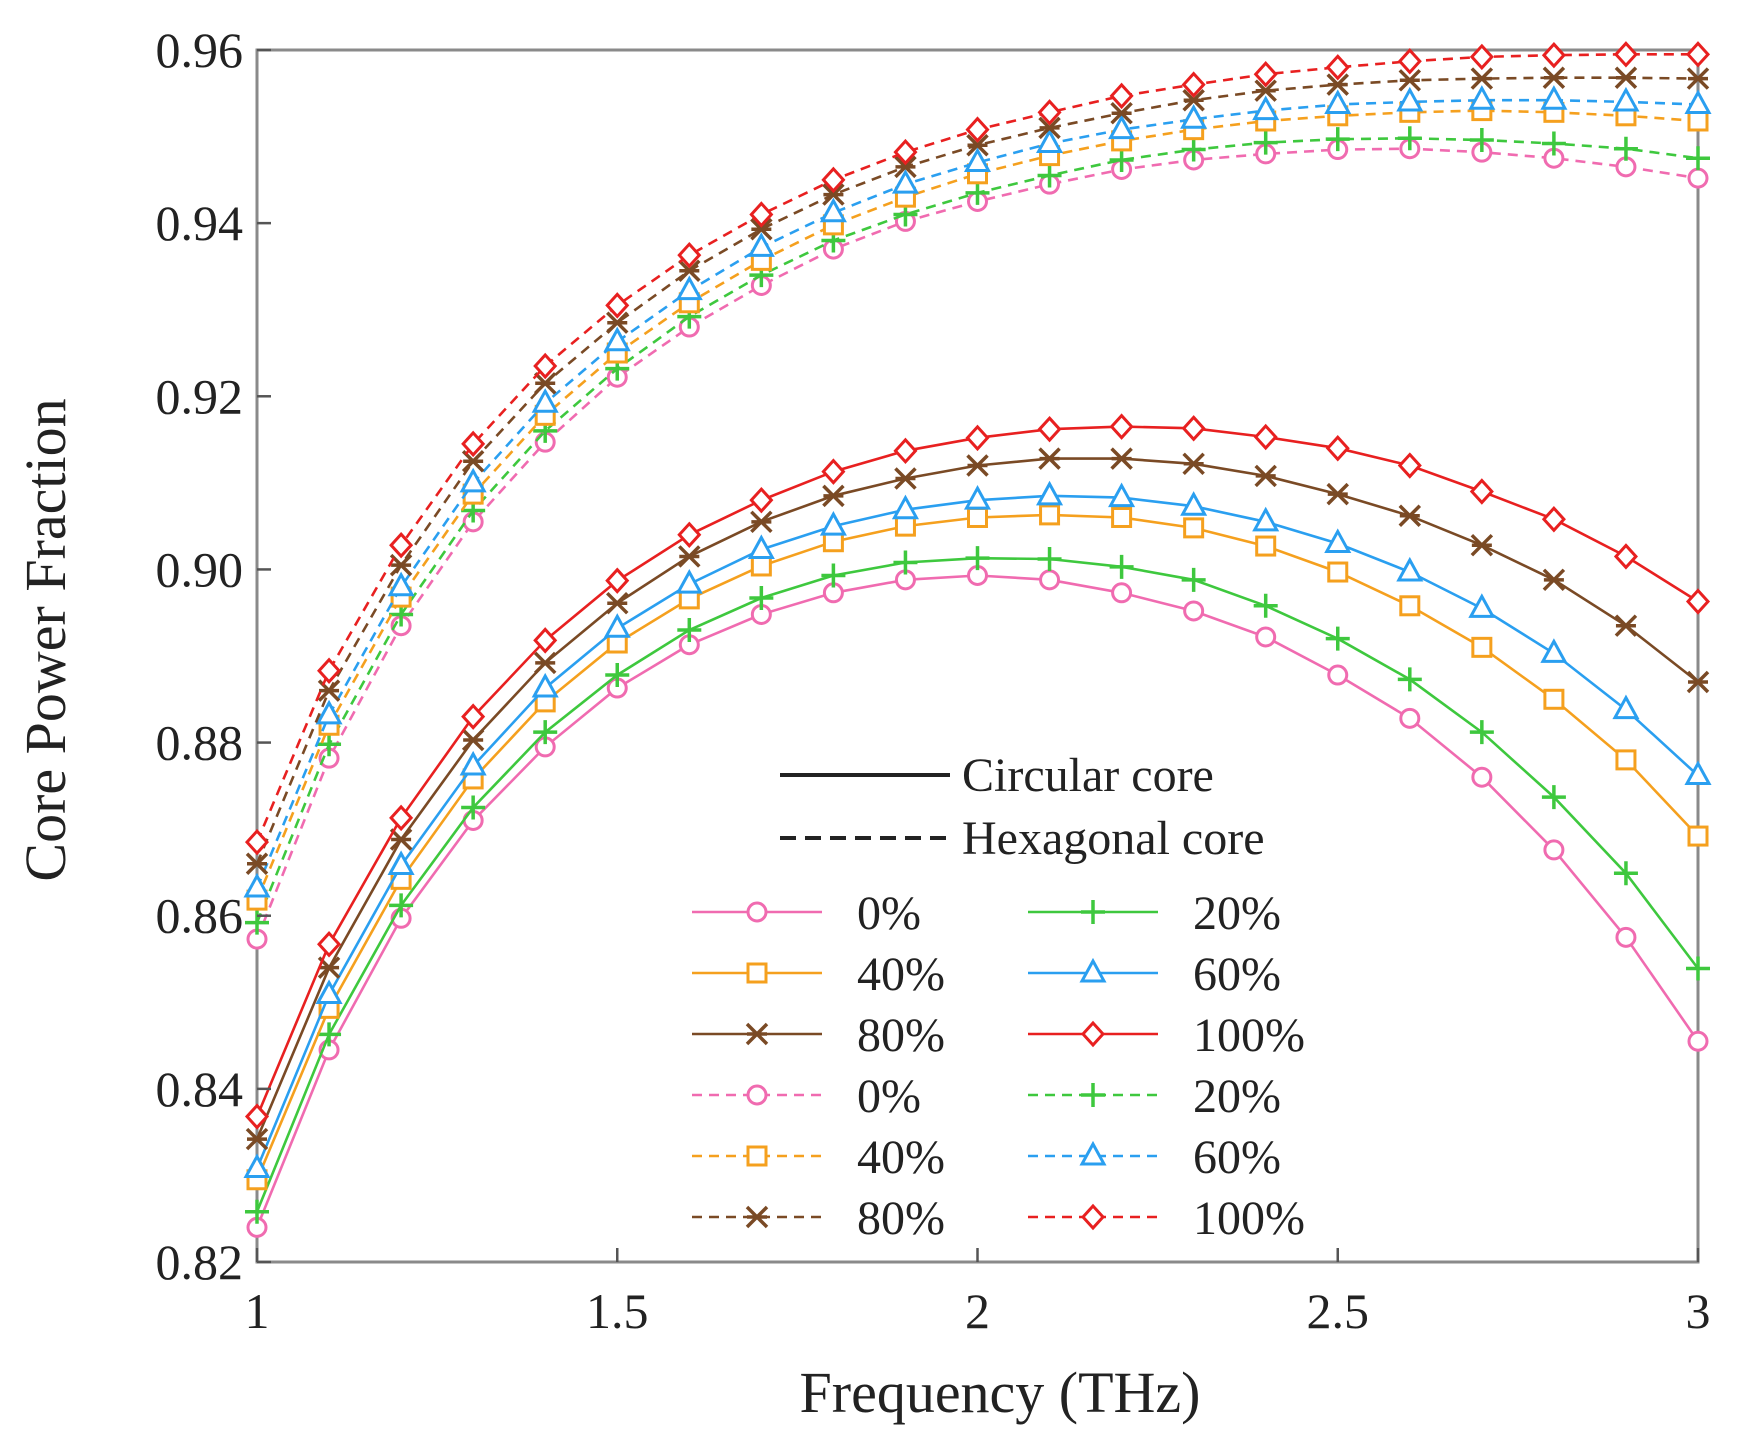 Image resolution: width=1742 pixels, height=1430 pixels. Describe the element at coordinates (617, 1311) in the screenshot. I see `x-tick-label: 1.5` at that location.